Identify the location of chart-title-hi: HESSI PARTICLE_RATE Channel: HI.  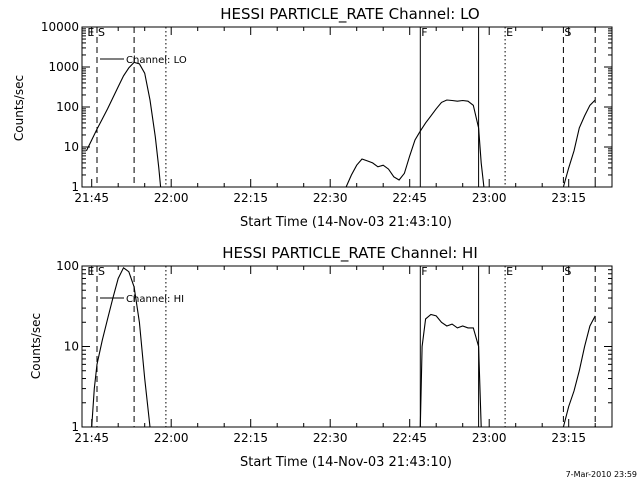
(350, 253).